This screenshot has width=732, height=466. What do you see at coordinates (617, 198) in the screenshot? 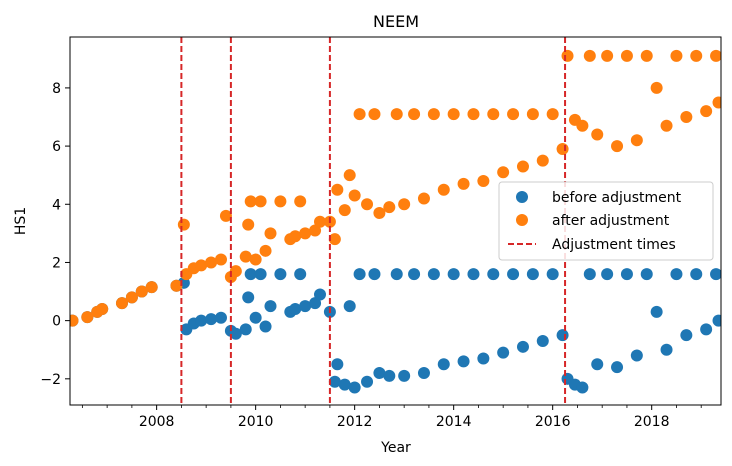
I see `legend-label-before: before adjustment` at bounding box center [617, 198].